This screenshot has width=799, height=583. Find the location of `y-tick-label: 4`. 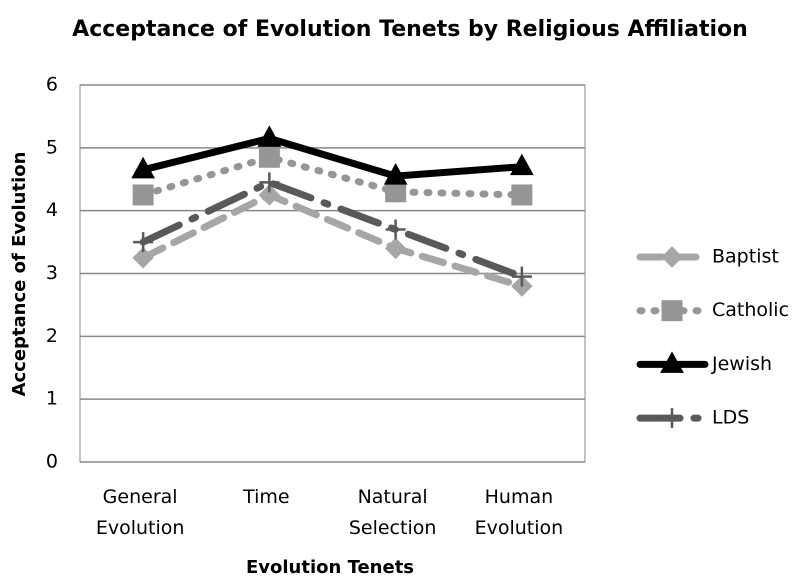

y-tick-label: 4 is located at coordinates (52, 210).